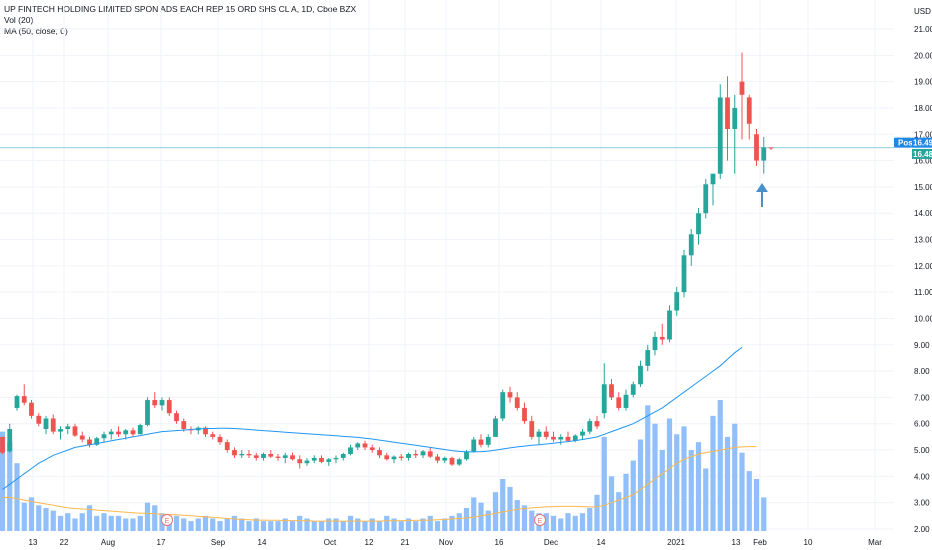 This screenshot has height=550, width=932. What do you see at coordinates (161, 542) in the screenshot?
I see `time-tick-label: 17` at bounding box center [161, 542].